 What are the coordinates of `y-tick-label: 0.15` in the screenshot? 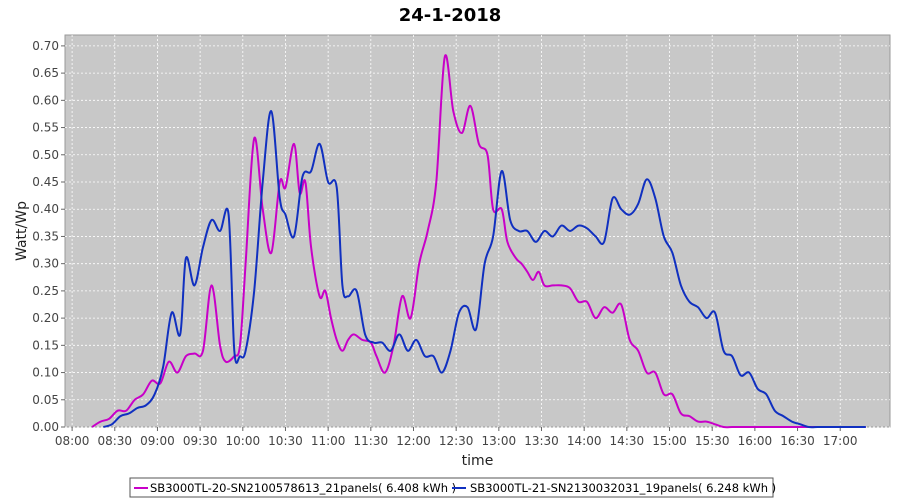 It's located at (45, 345).